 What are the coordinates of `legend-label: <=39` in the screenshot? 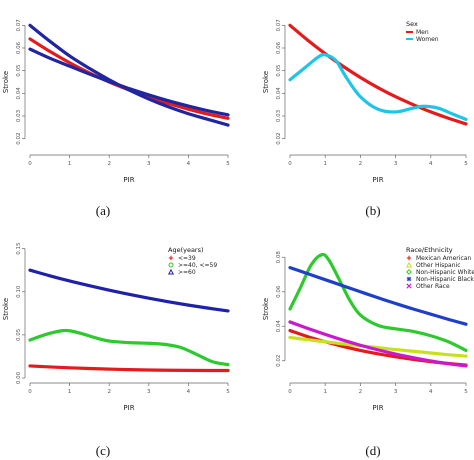 It's located at (187, 258).